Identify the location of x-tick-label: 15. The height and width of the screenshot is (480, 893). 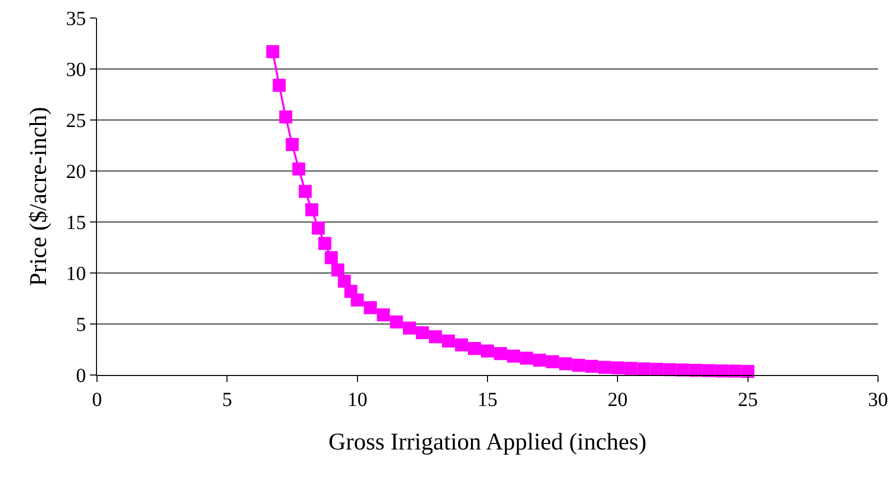
(488, 400).